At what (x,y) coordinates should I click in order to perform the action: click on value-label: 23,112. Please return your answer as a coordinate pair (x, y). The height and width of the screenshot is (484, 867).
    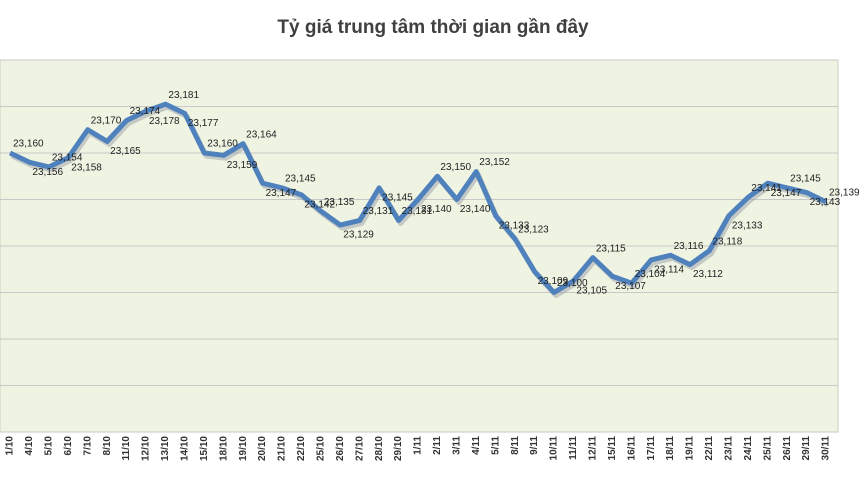
    Looking at the image, I should click on (708, 274).